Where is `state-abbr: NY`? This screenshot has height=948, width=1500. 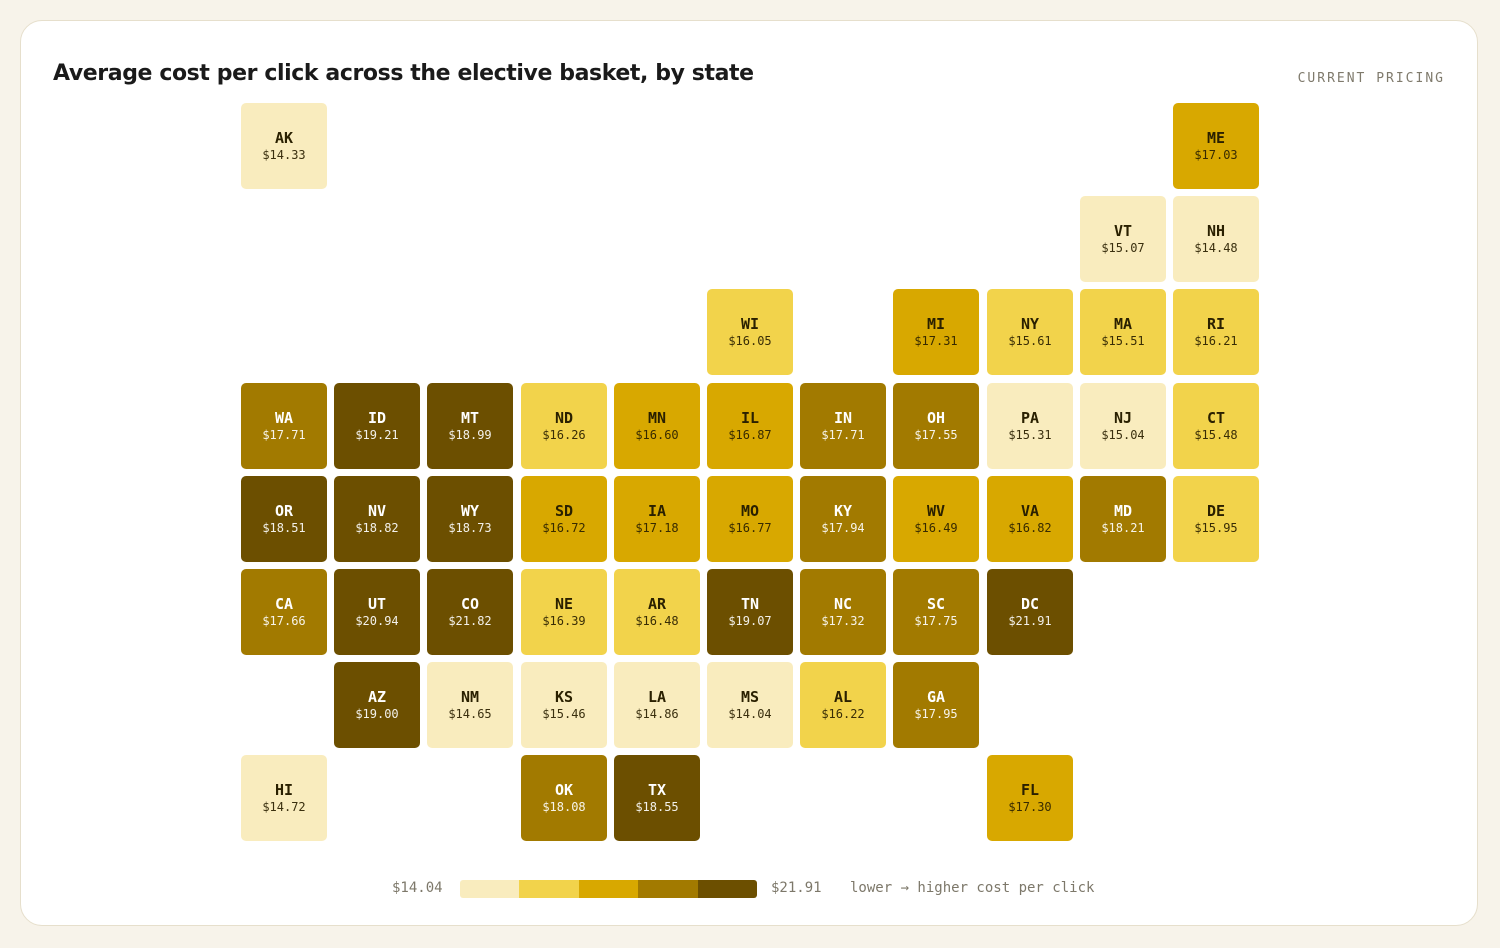 state-abbr: NY is located at coordinates (1030, 324).